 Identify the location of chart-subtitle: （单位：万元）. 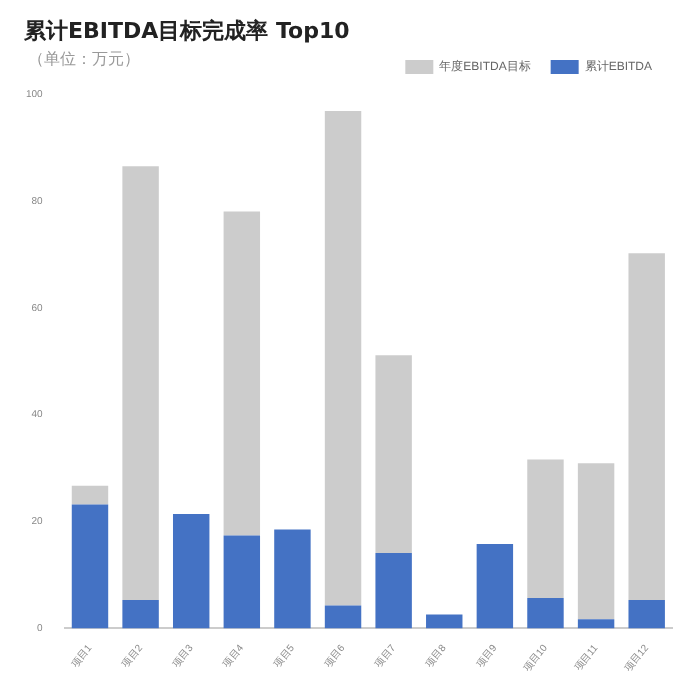
(84, 59).